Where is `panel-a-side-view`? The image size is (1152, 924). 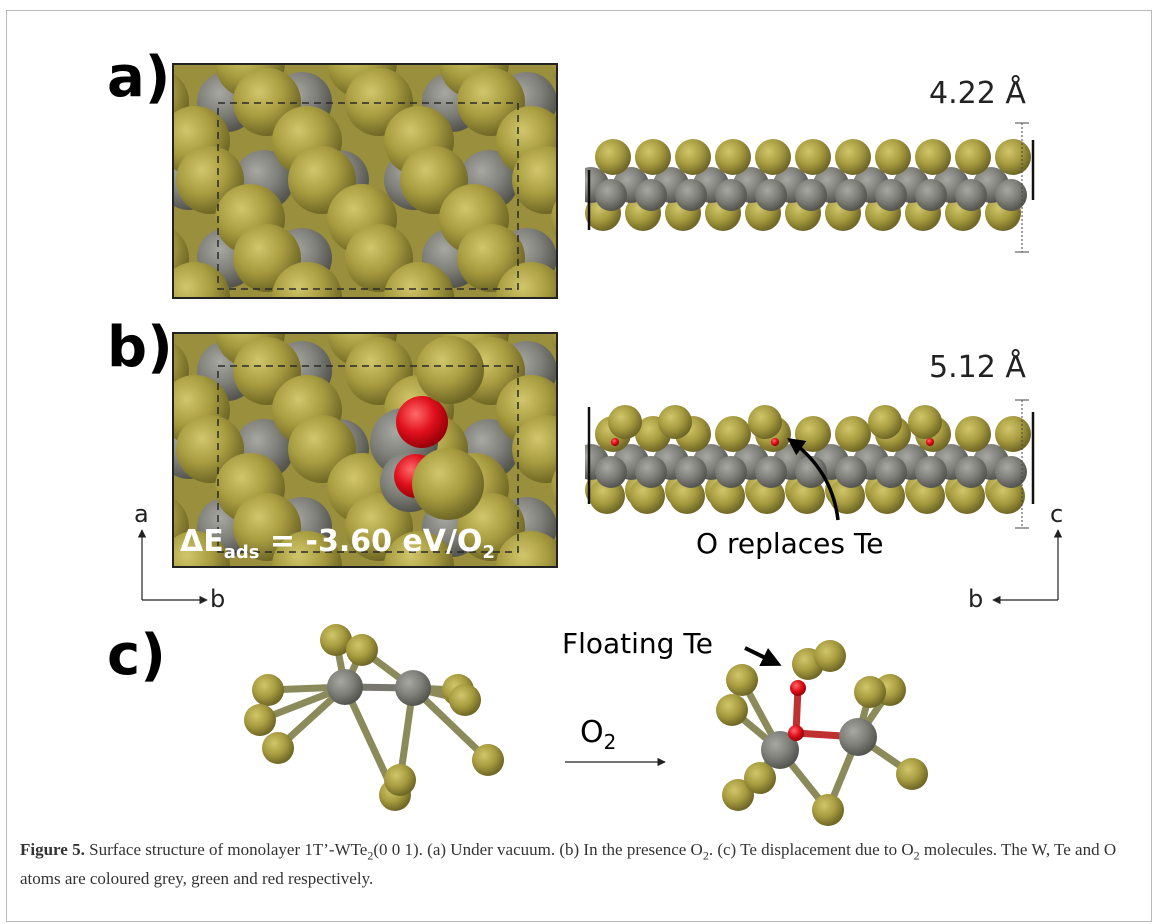 panel-a-side-view is located at coordinates (810, 187).